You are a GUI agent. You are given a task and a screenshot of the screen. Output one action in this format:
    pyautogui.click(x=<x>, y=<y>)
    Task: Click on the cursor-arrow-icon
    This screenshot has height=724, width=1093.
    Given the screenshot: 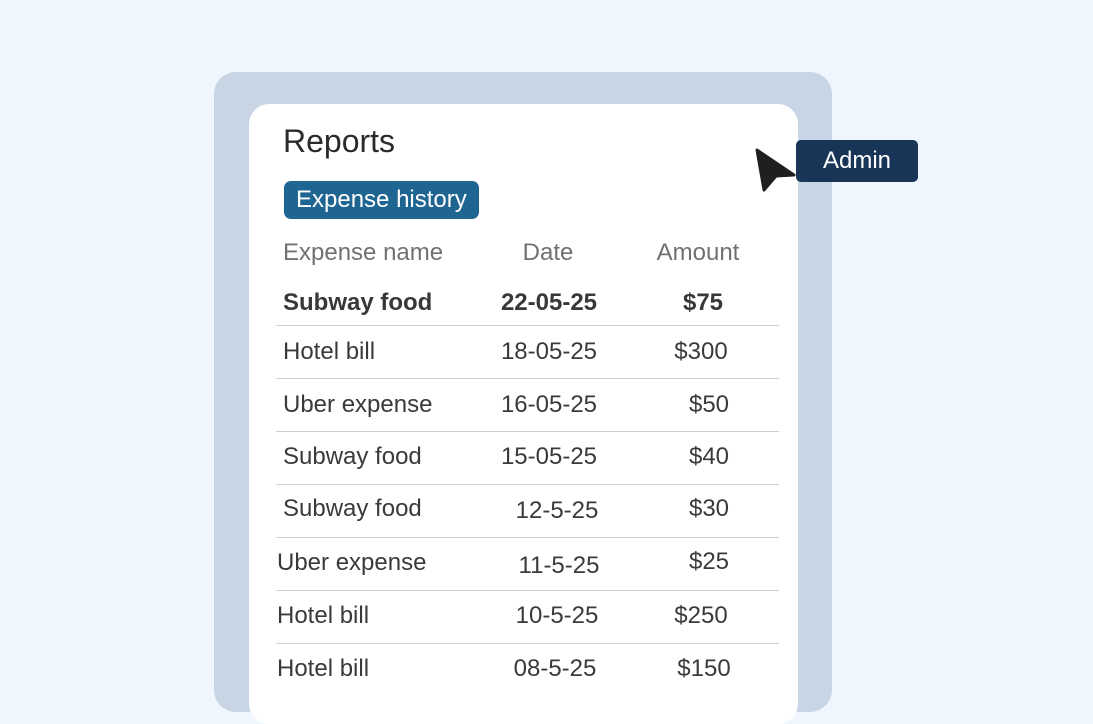 What is the action you would take?
    pyautogui.click(x=775, y=170)
    